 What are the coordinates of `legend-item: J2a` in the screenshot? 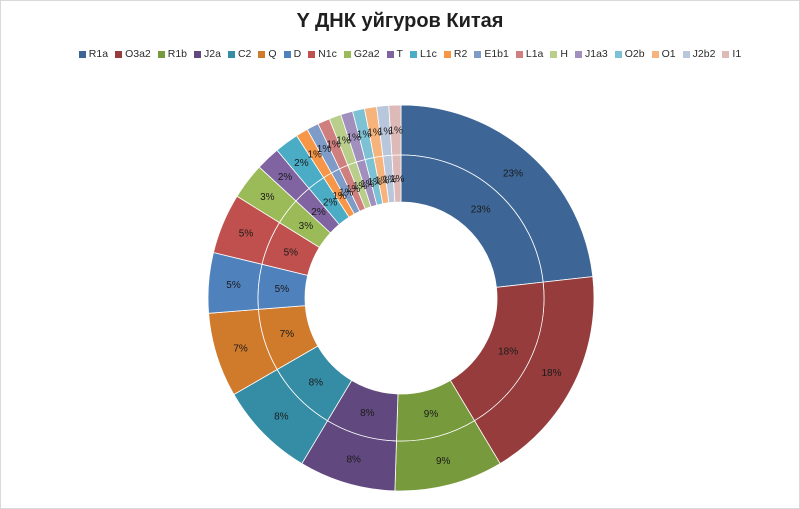 It's located at (207, 54).